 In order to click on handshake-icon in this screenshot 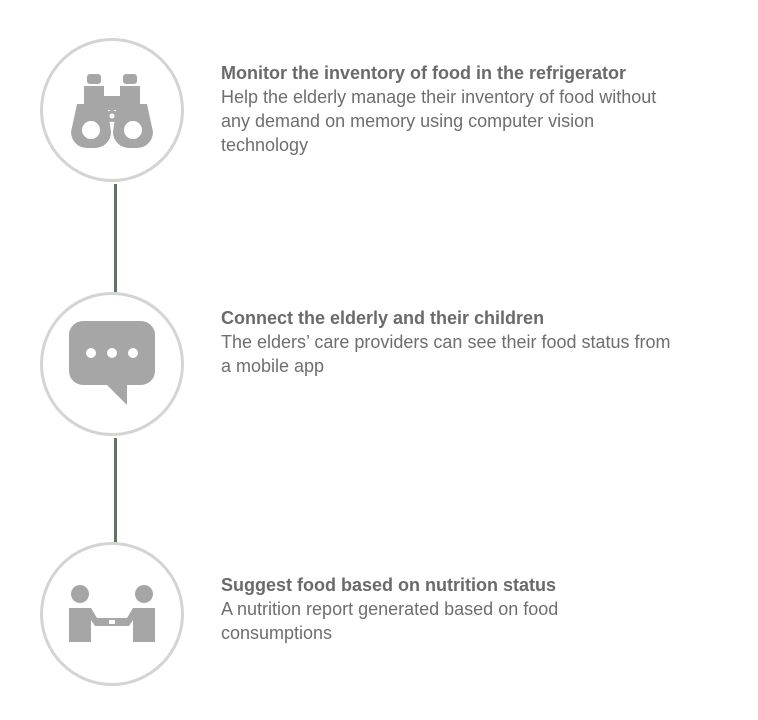, I will do `click(112, 613)`.